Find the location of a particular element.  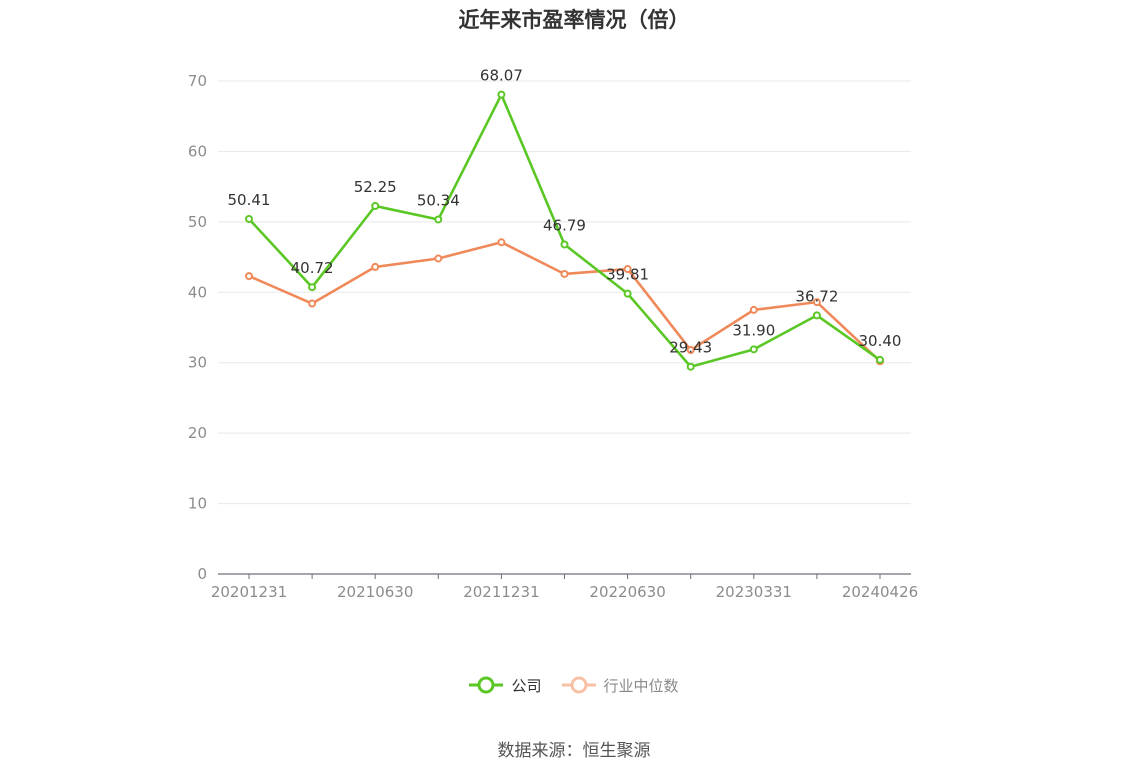

y-tick-label-10: 10 is located at coordinates (197, 504).